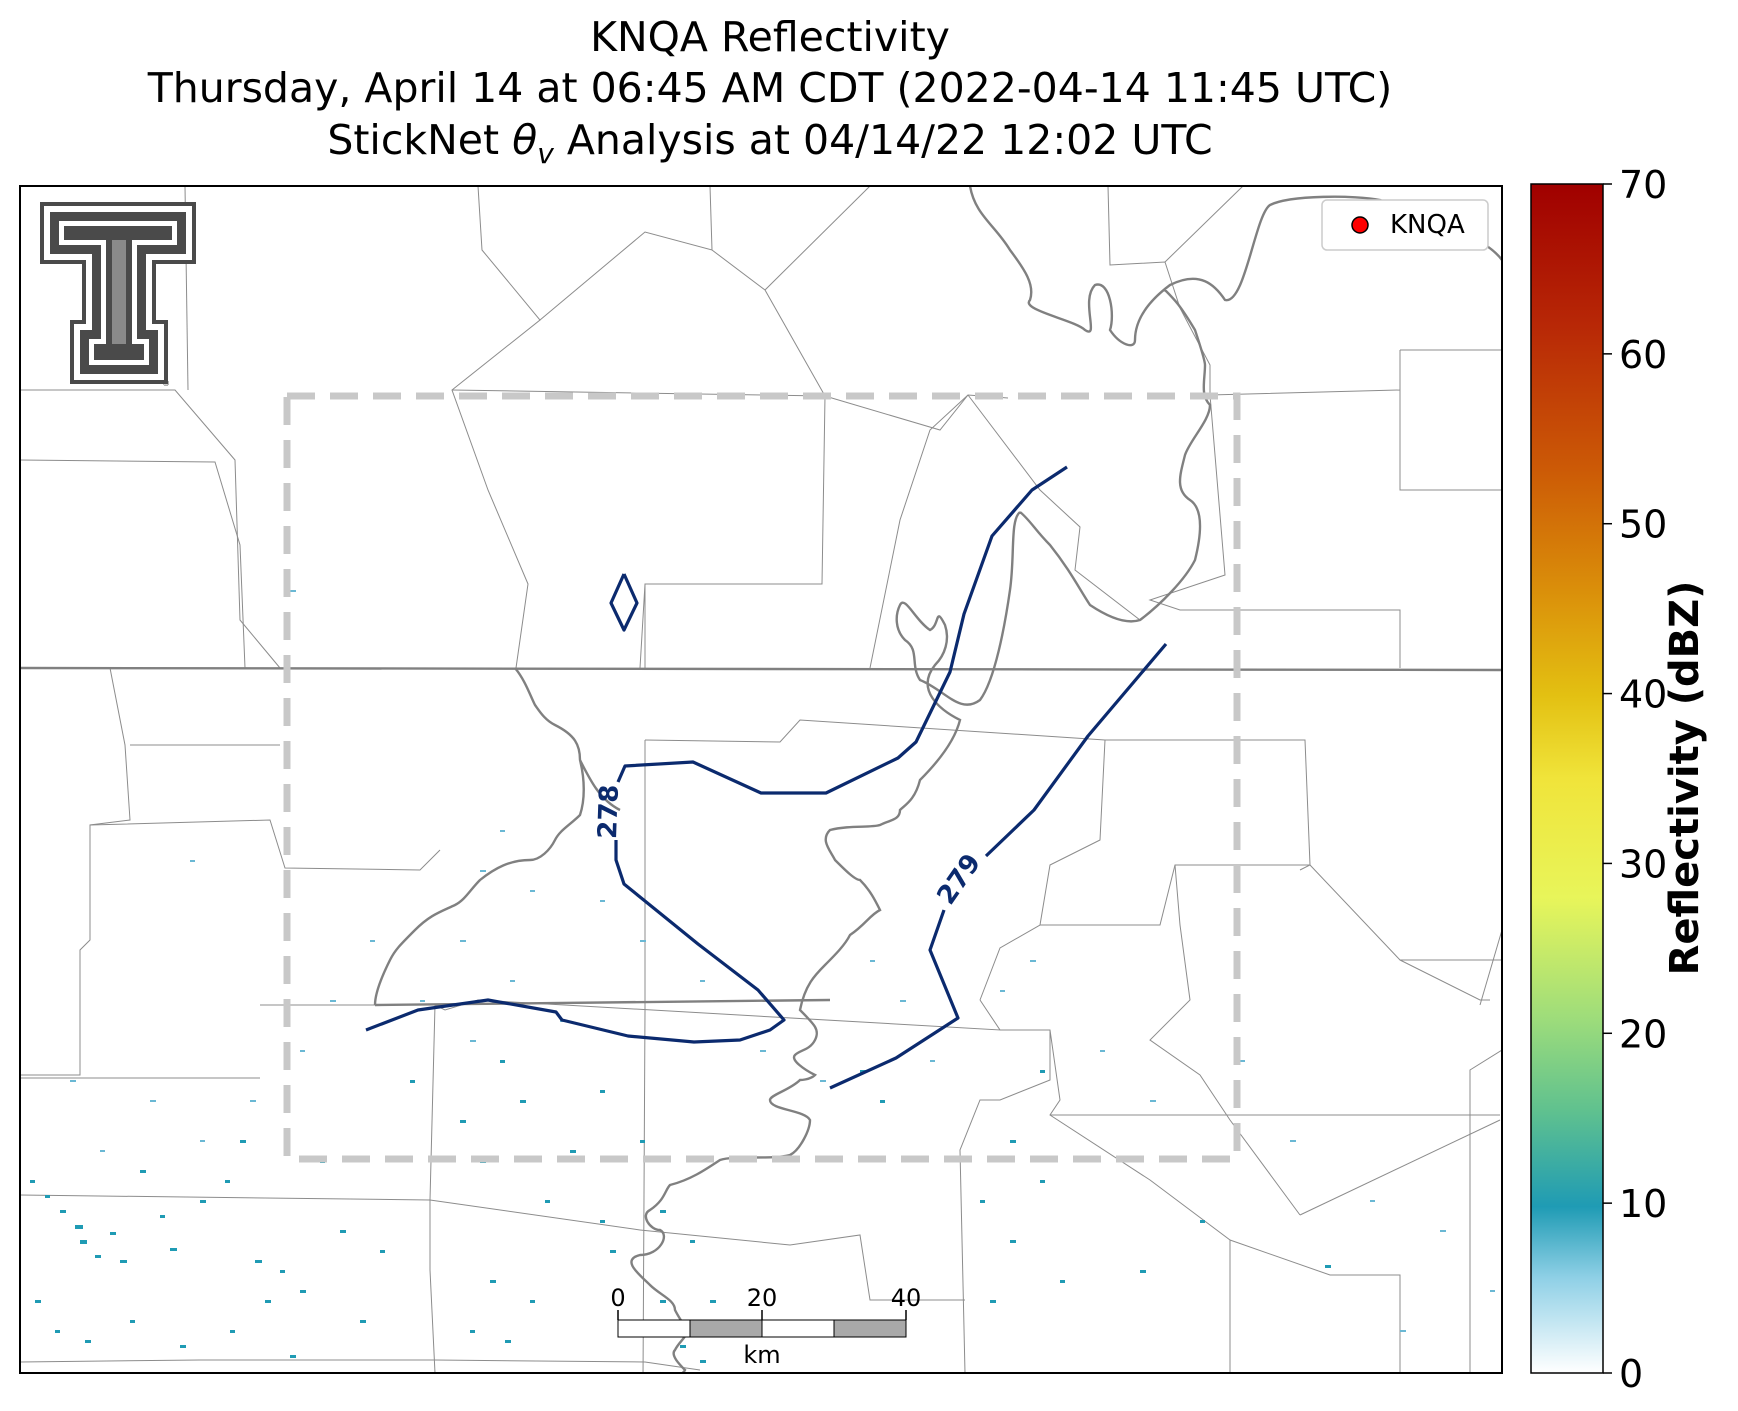 The image size is (1738, 1411). What do you see at coordinates (770, 37) in the screenshot?
I see `chart-title: KNQA Reflectivity` at bounding box center [770, 37].